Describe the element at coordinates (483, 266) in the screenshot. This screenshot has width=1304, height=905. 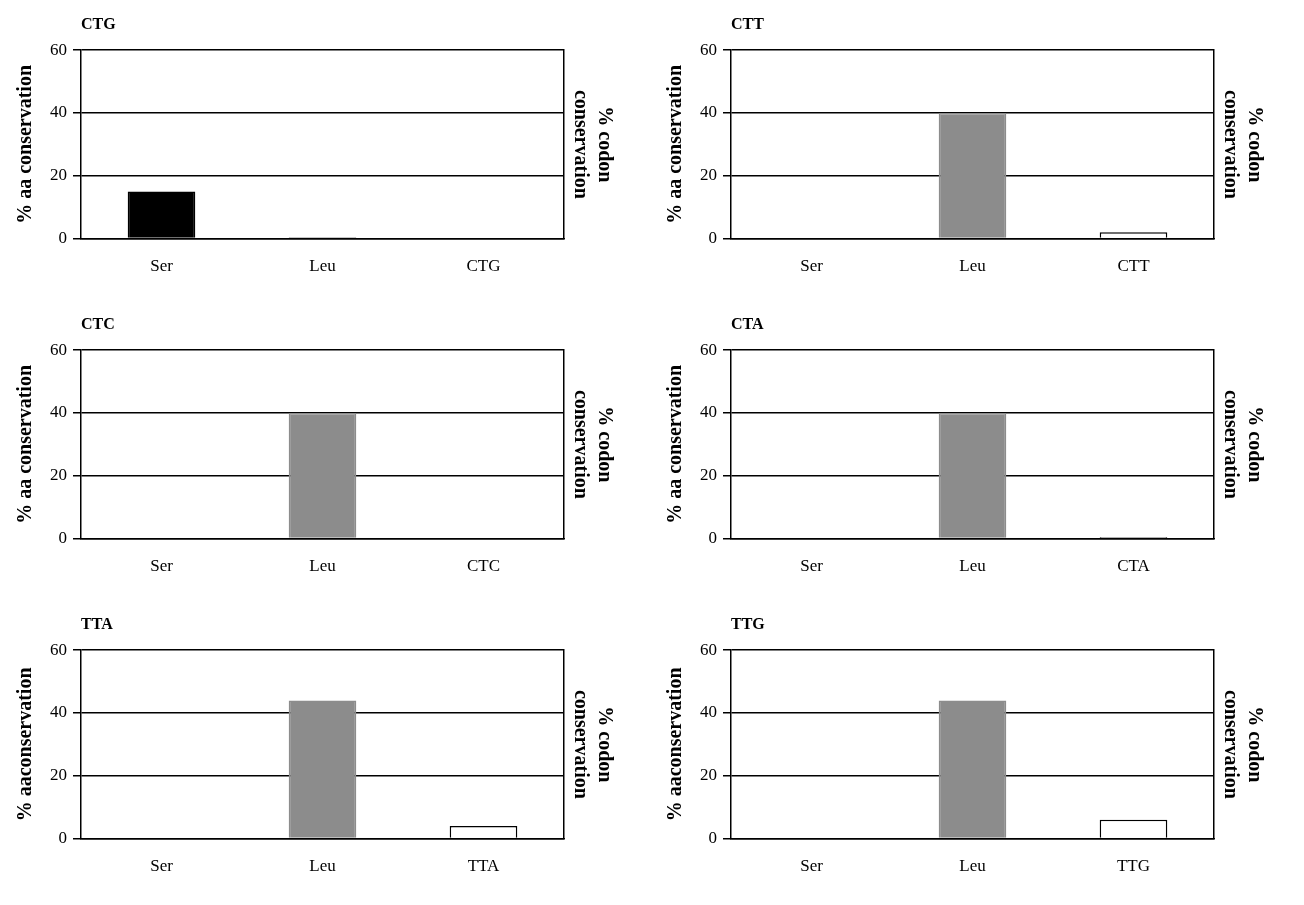
I see `x-tick-label: CTG` at that location.